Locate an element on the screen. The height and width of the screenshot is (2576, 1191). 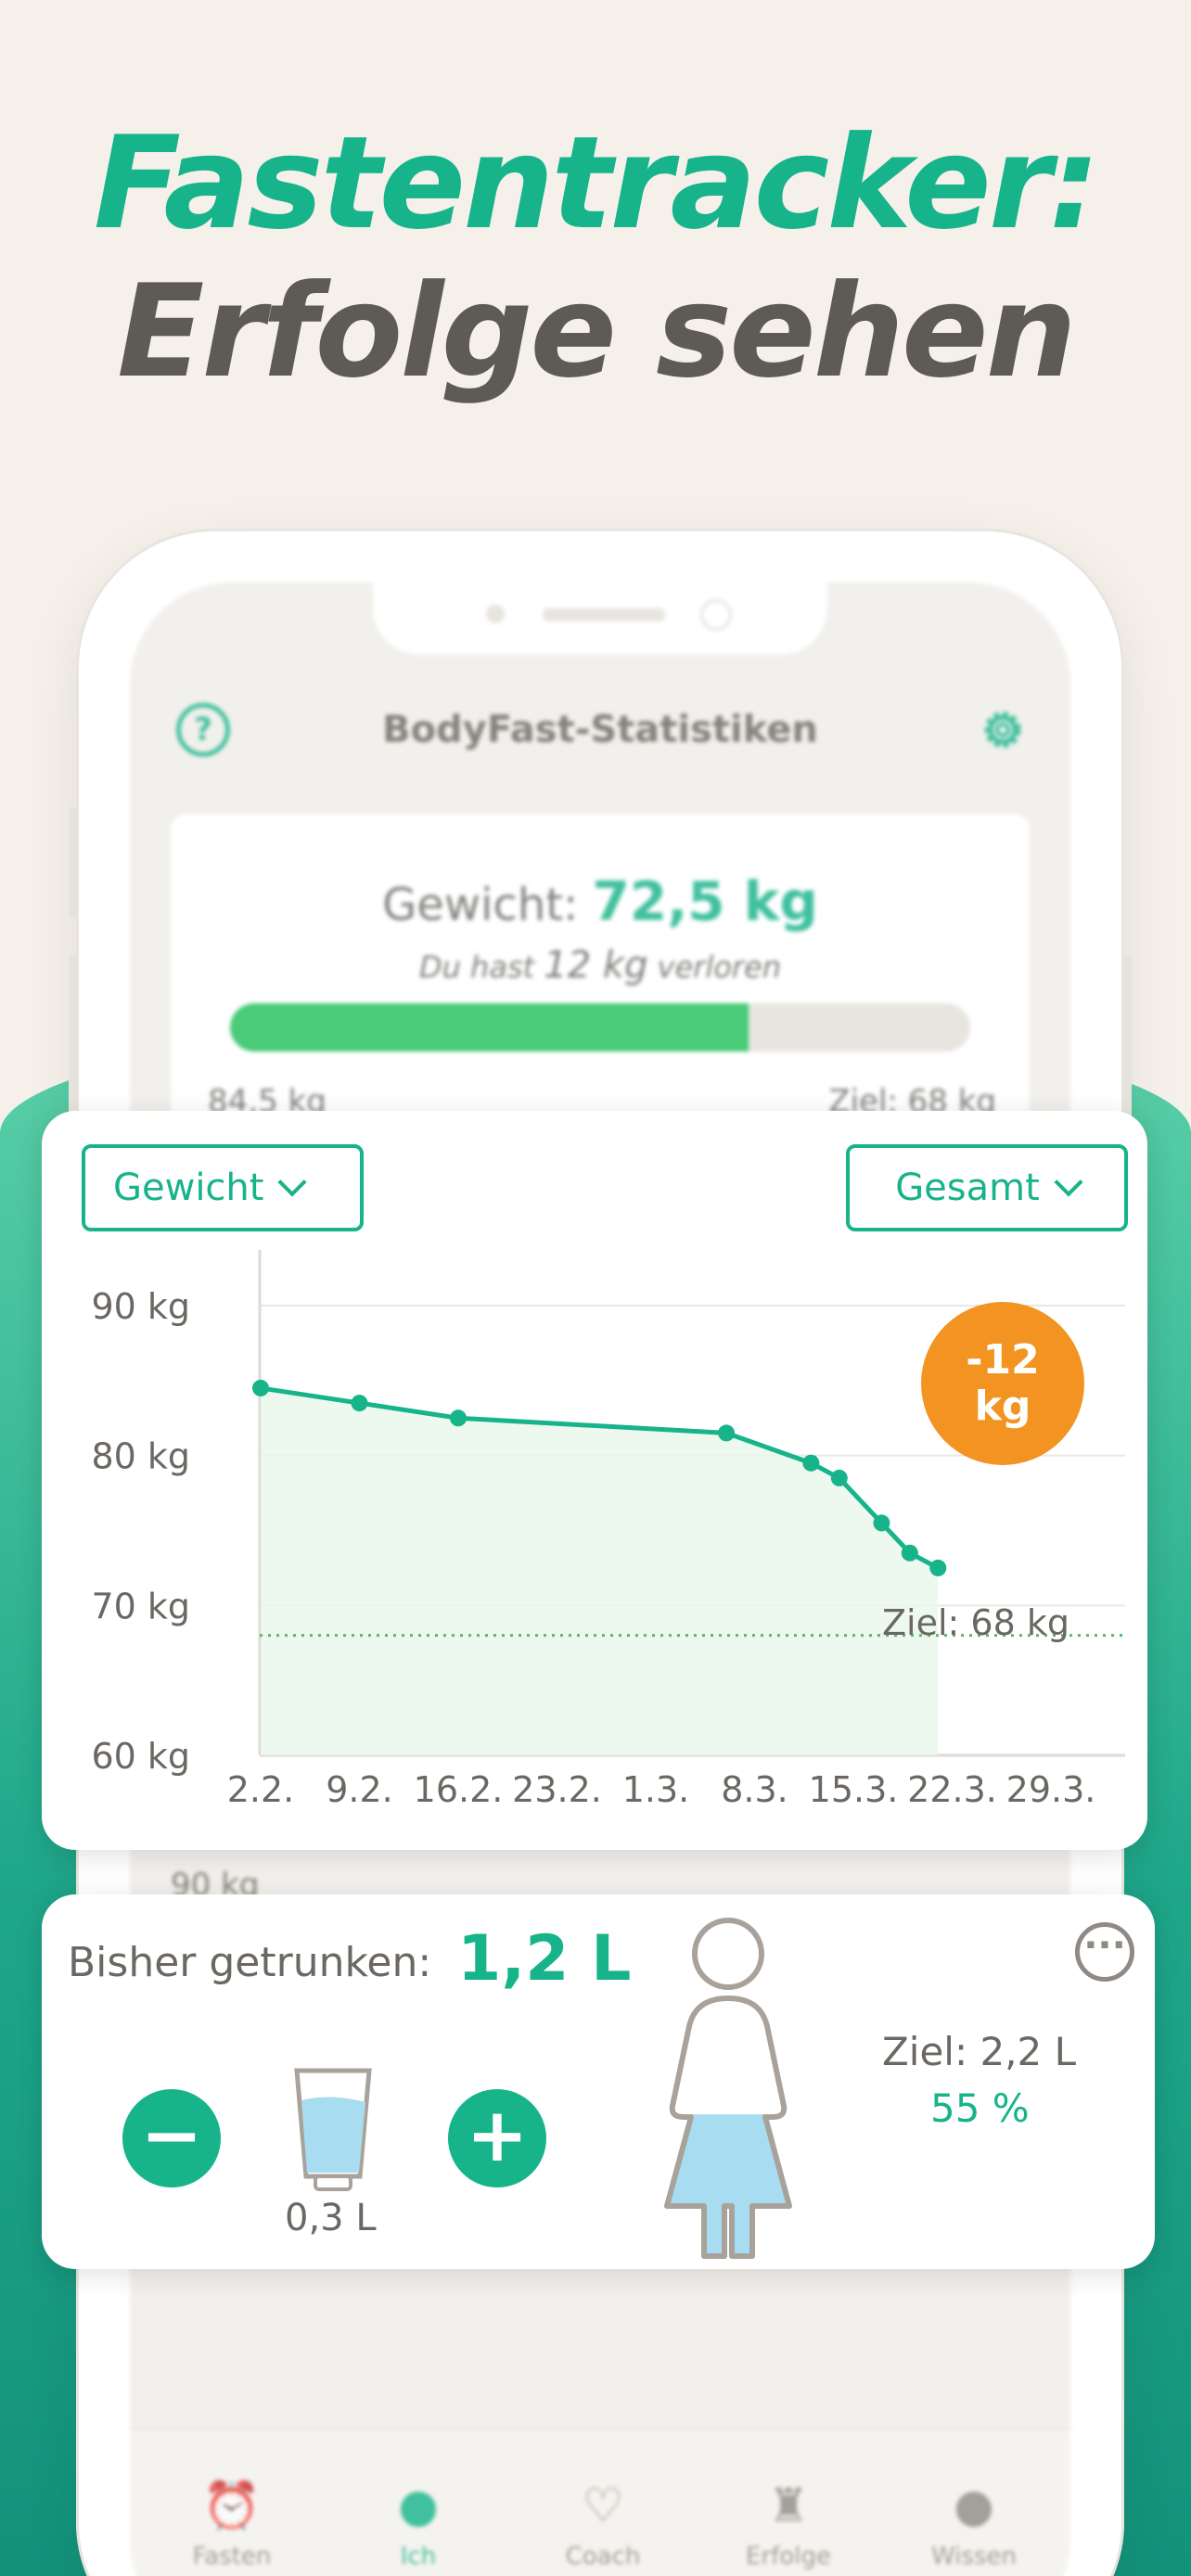
tab-coach: ♡ Coach is located at coordinates (602, 2523).